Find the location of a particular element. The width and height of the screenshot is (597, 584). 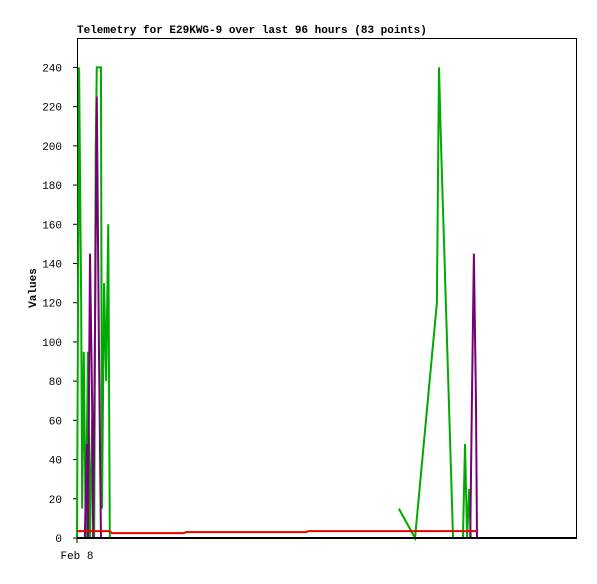

y-tick-label: 120 is located at coordinates (52, 305).